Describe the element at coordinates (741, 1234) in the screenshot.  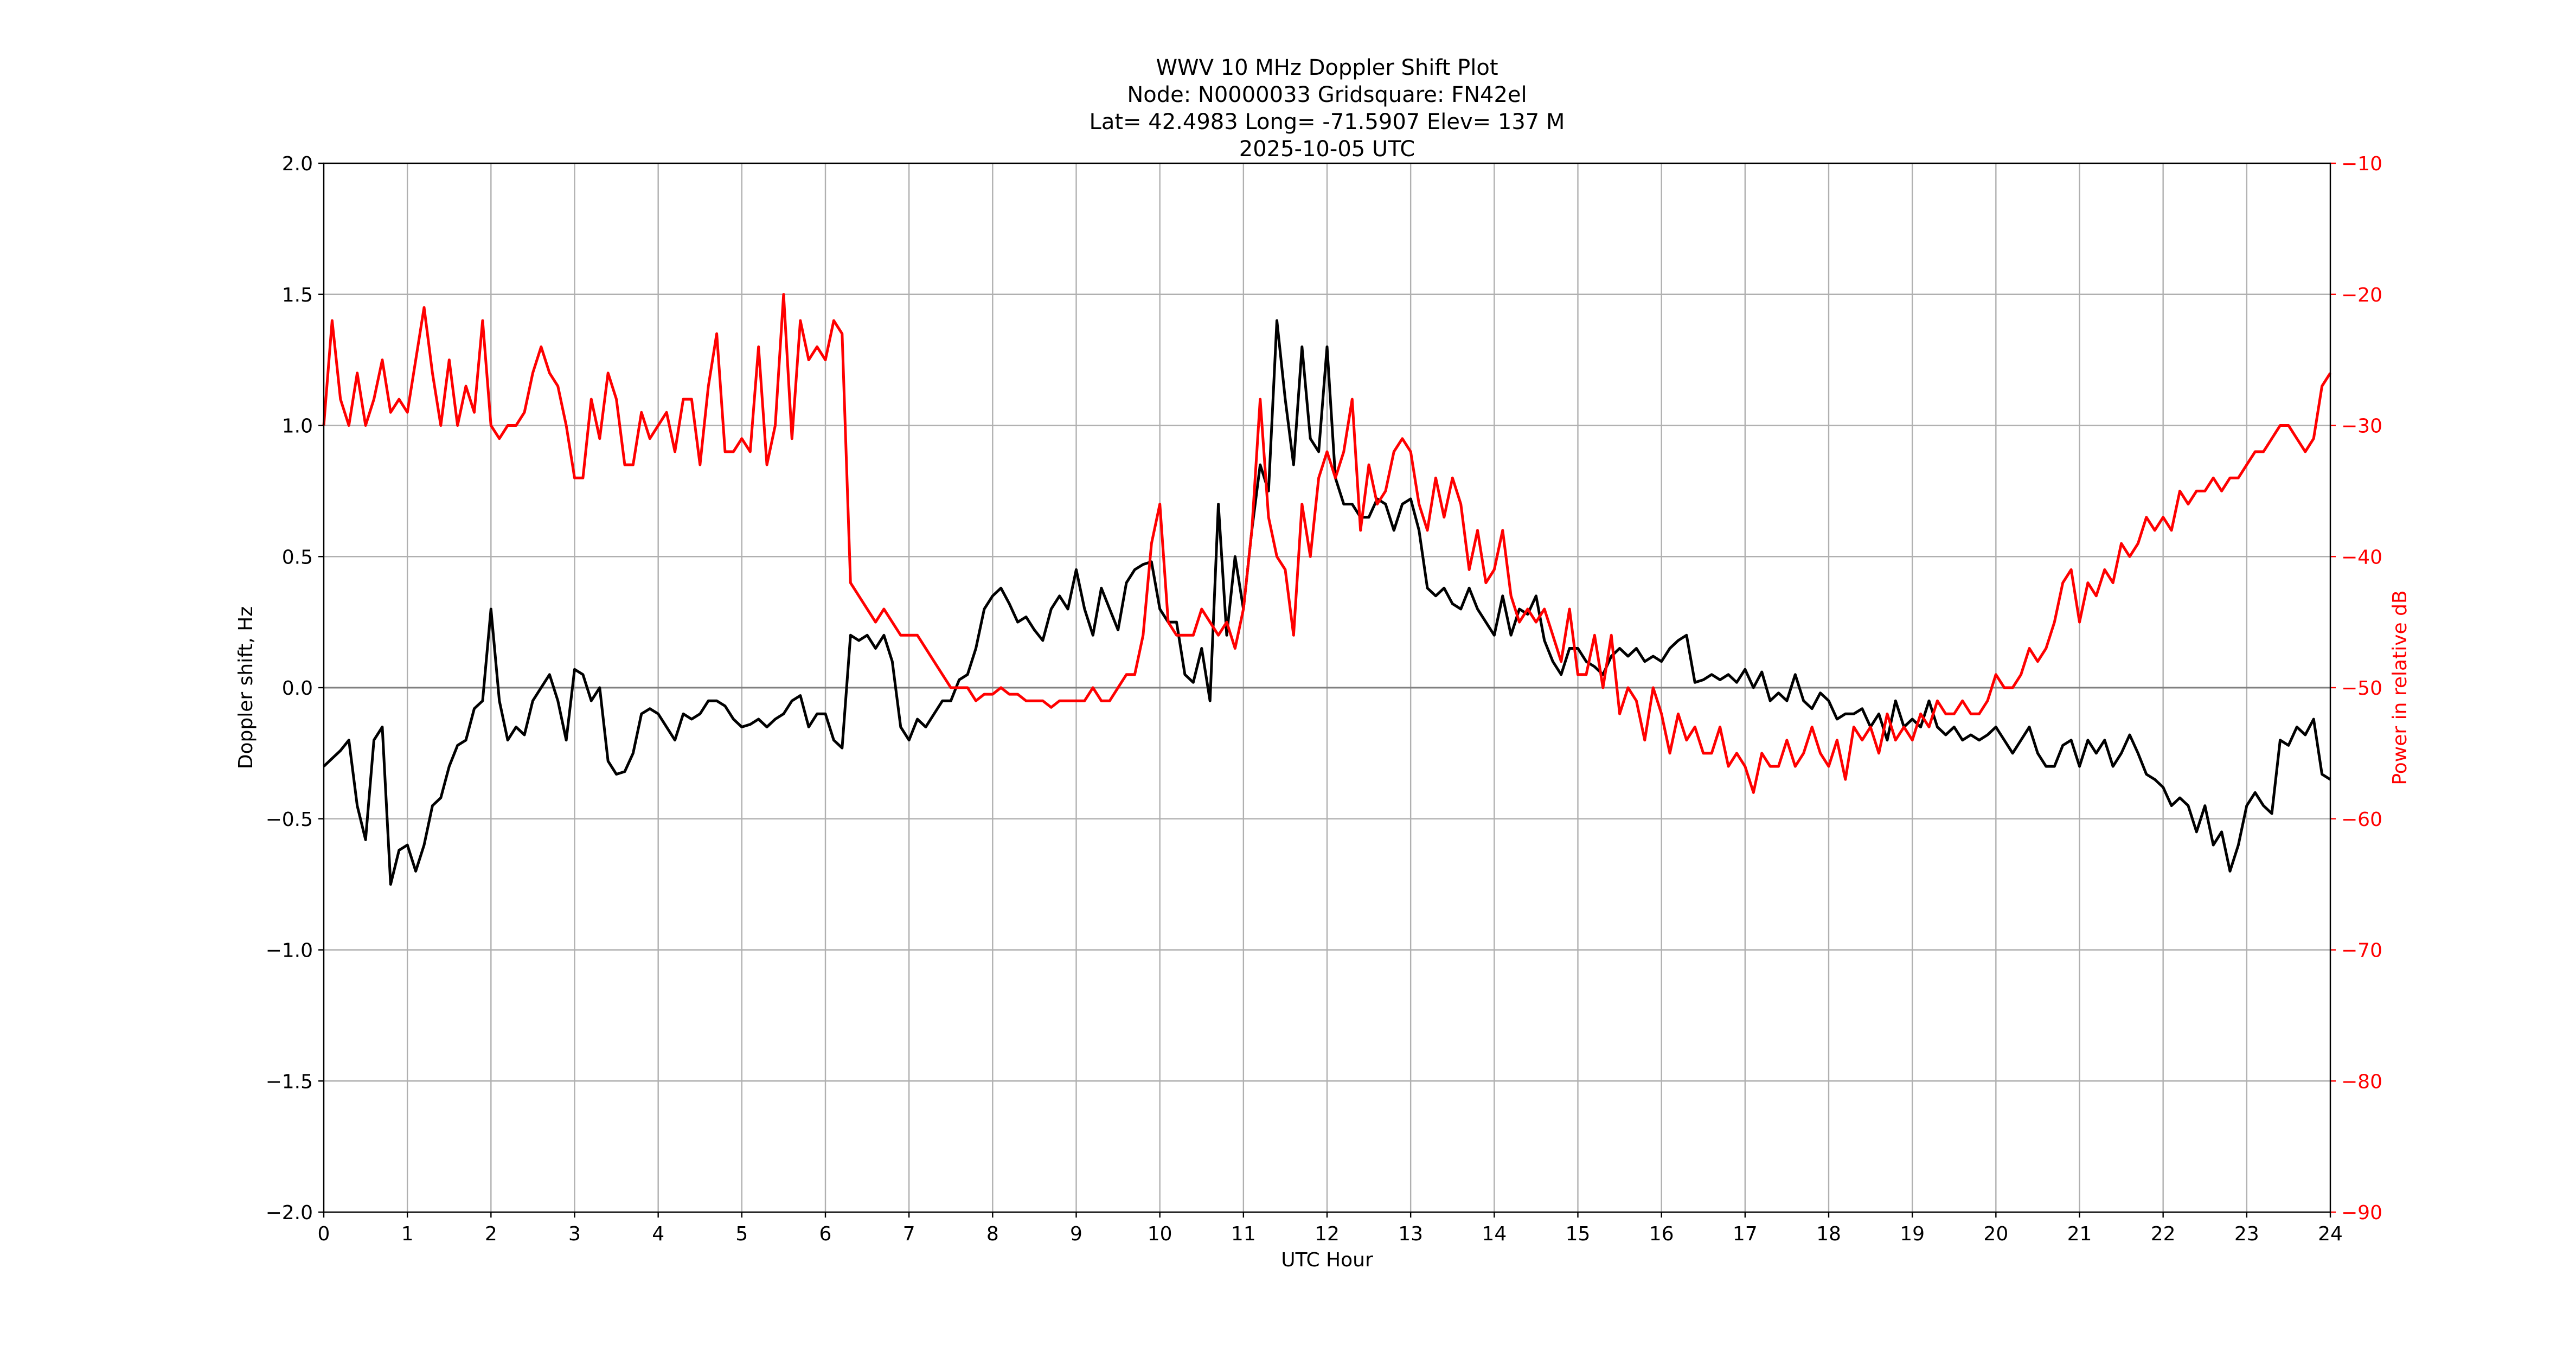
I see `x-tick-label: 5` at that location.